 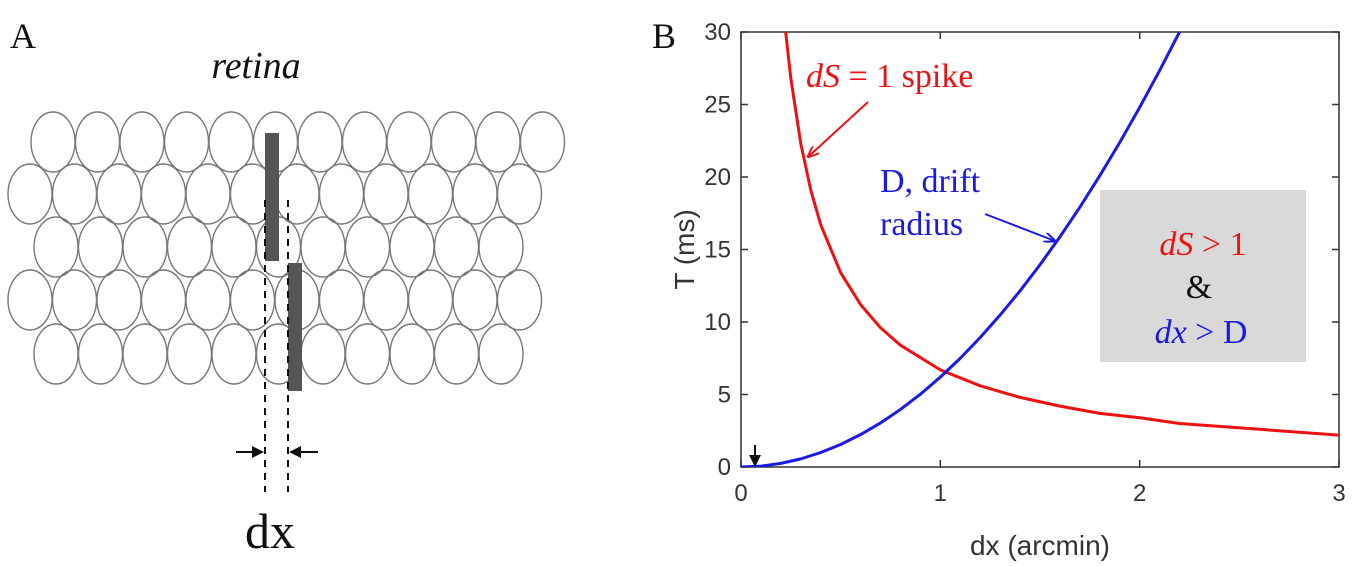 What do you see at coordinates (684, 249) in the screenshot?
I see `y-axis-label: T (ms)` at bounding box center [684, 249].